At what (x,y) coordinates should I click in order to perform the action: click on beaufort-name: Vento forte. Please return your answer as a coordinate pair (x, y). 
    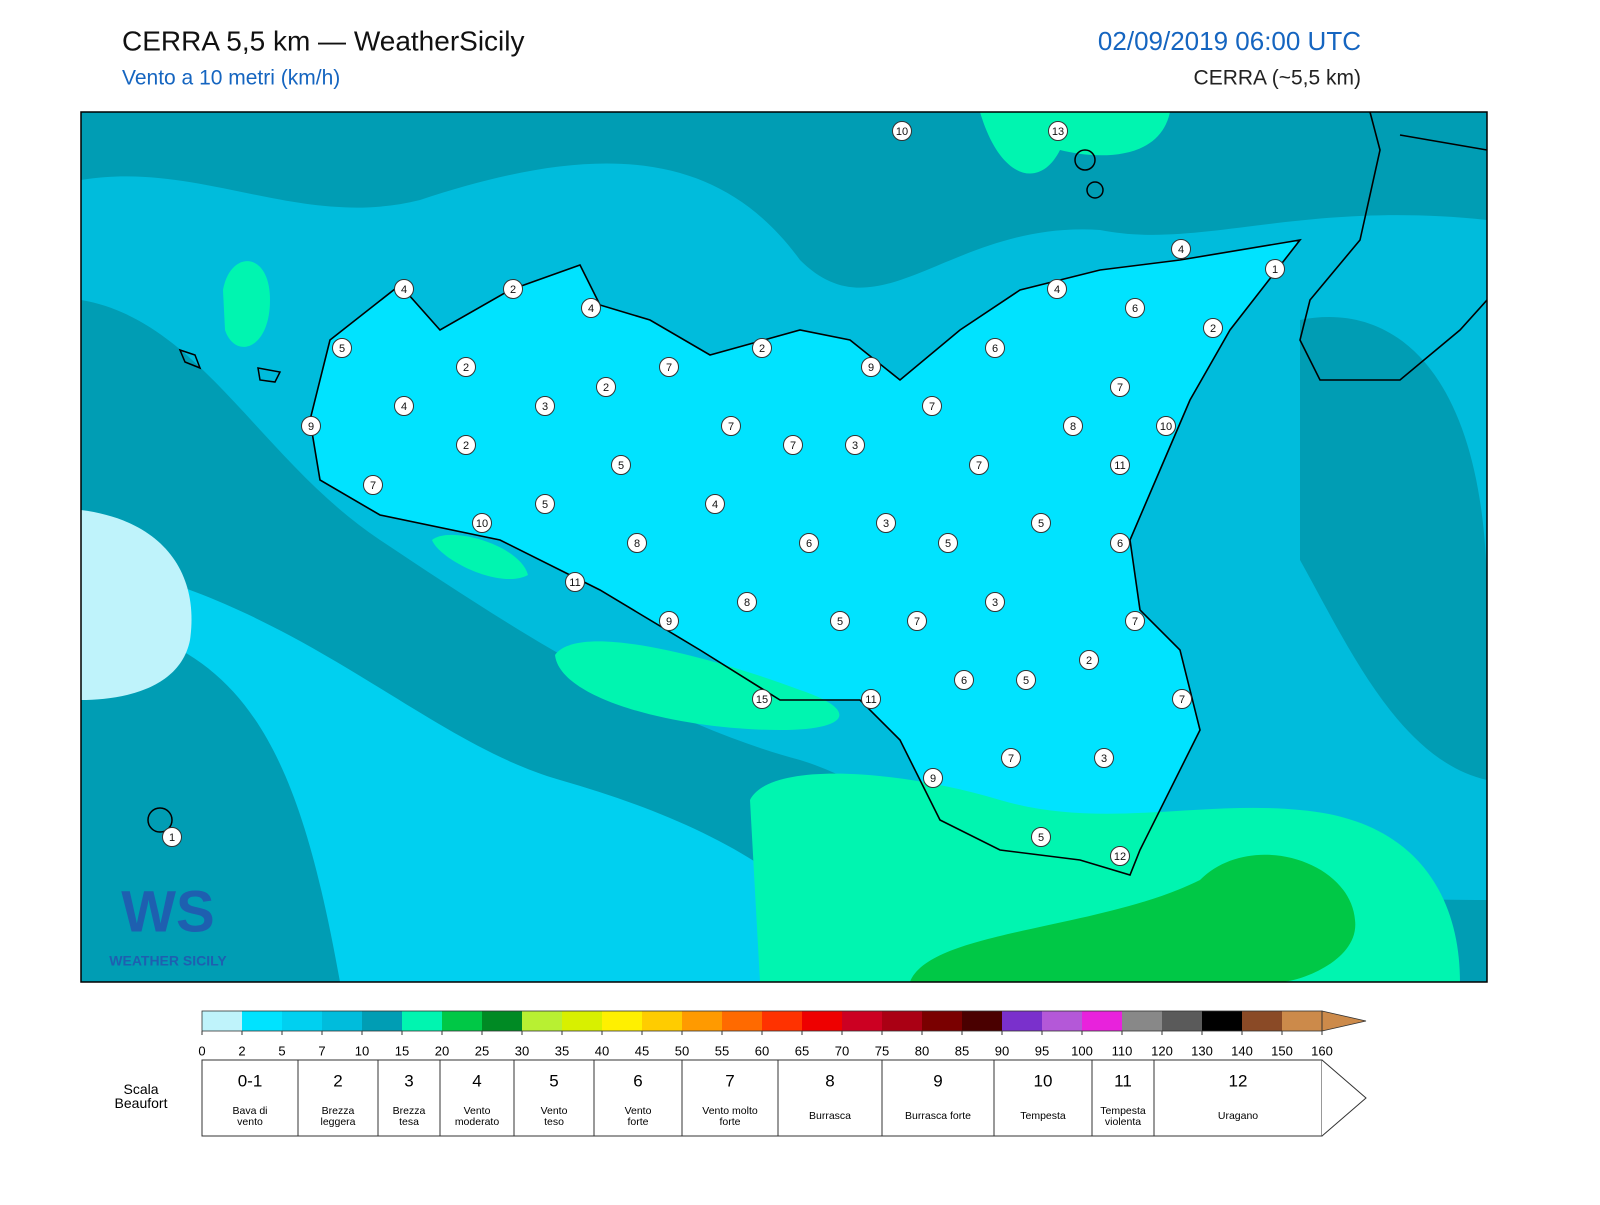
    Looking at the image, I should click on (638, 1116).